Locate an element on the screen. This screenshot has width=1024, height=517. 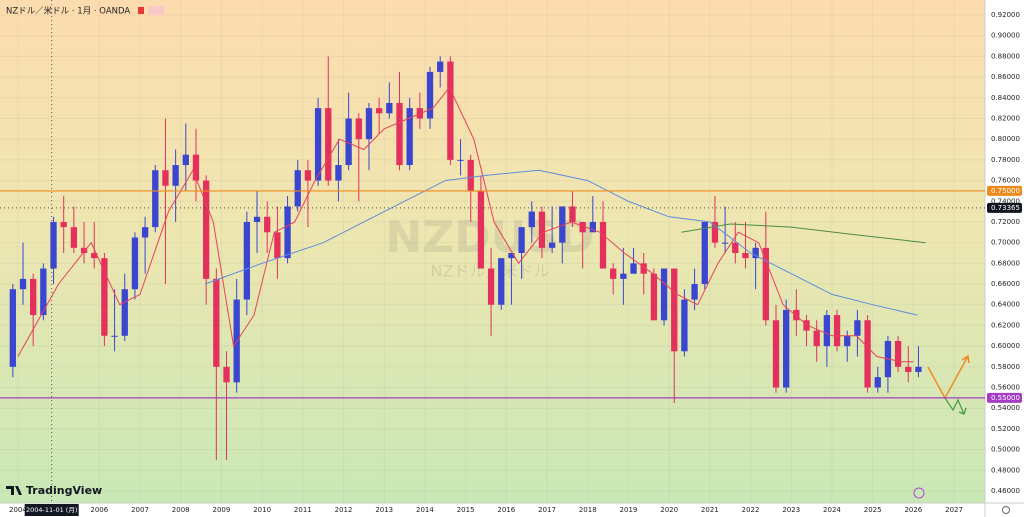
x-tick-label: 2010 is located at coordinates (262, 510).